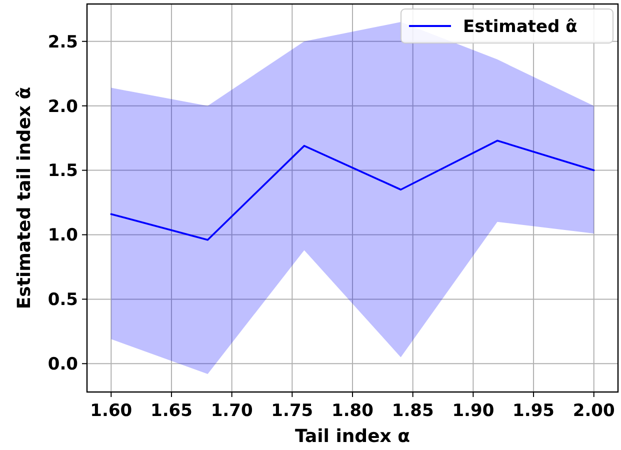  Describe the element at coordinates (171, 411) in the screenshot. I see `x-tick-label: 1.65` at that location.